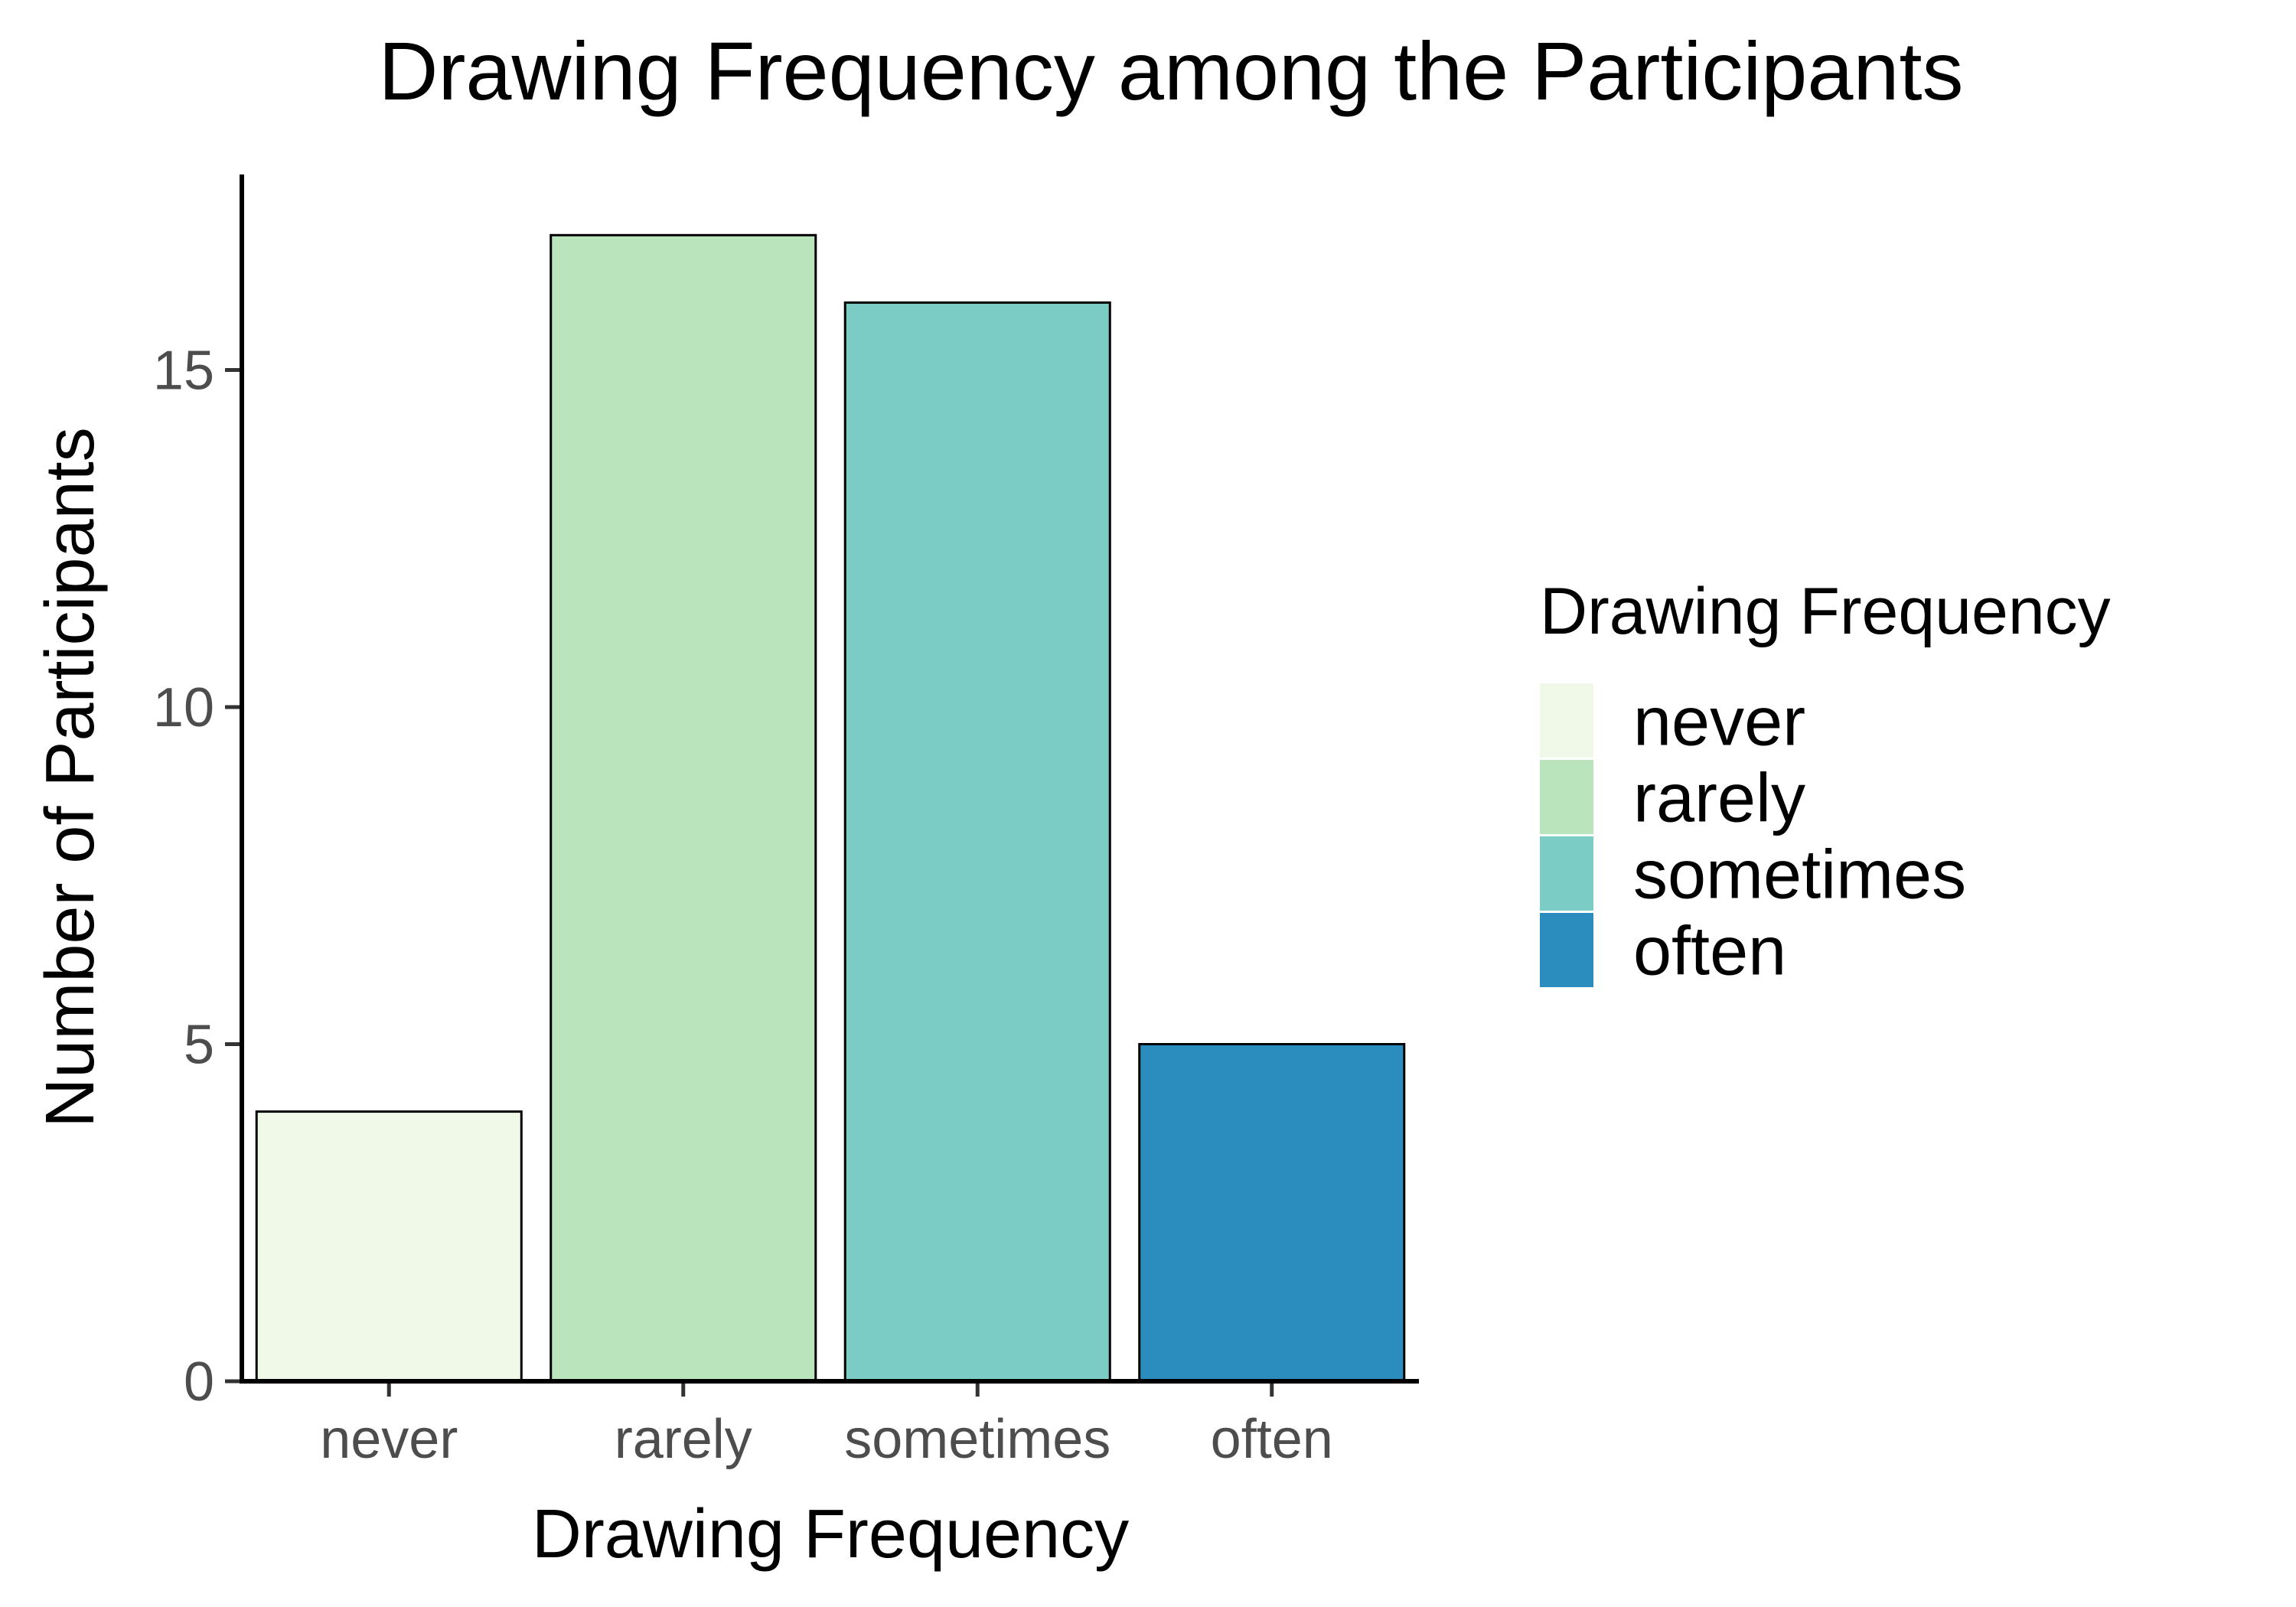 The image size is (2296, 1607). I want to click on bar-sometimes, so click(977, 842).